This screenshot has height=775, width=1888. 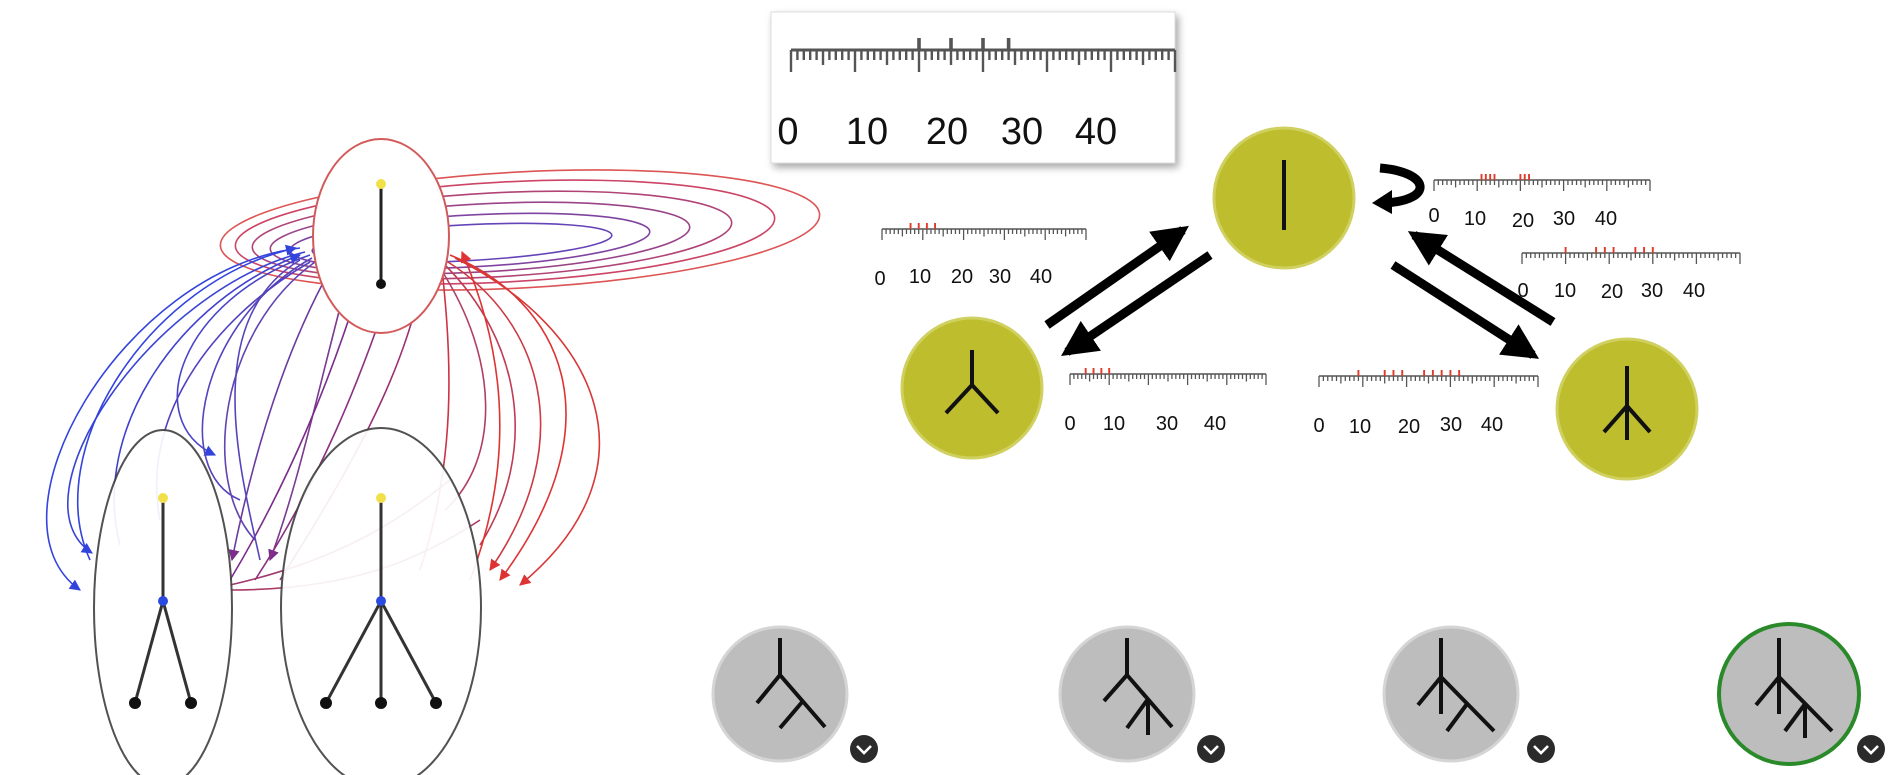 I want to click on lineage-node-left, so click(x=163, y=602).